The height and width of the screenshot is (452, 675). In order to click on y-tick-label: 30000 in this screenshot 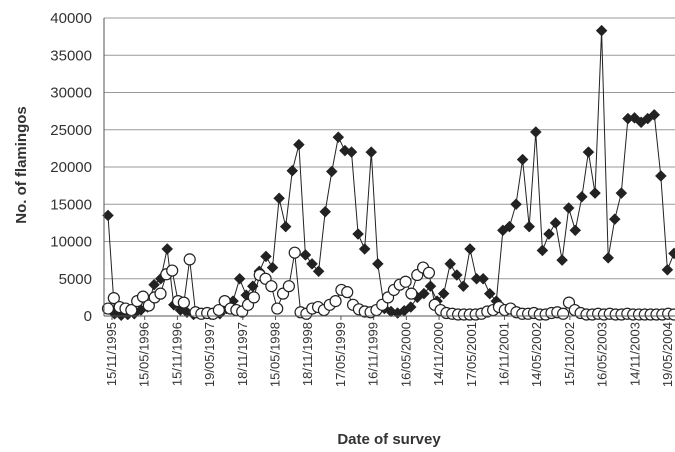, I will do `click(71, 93)`.